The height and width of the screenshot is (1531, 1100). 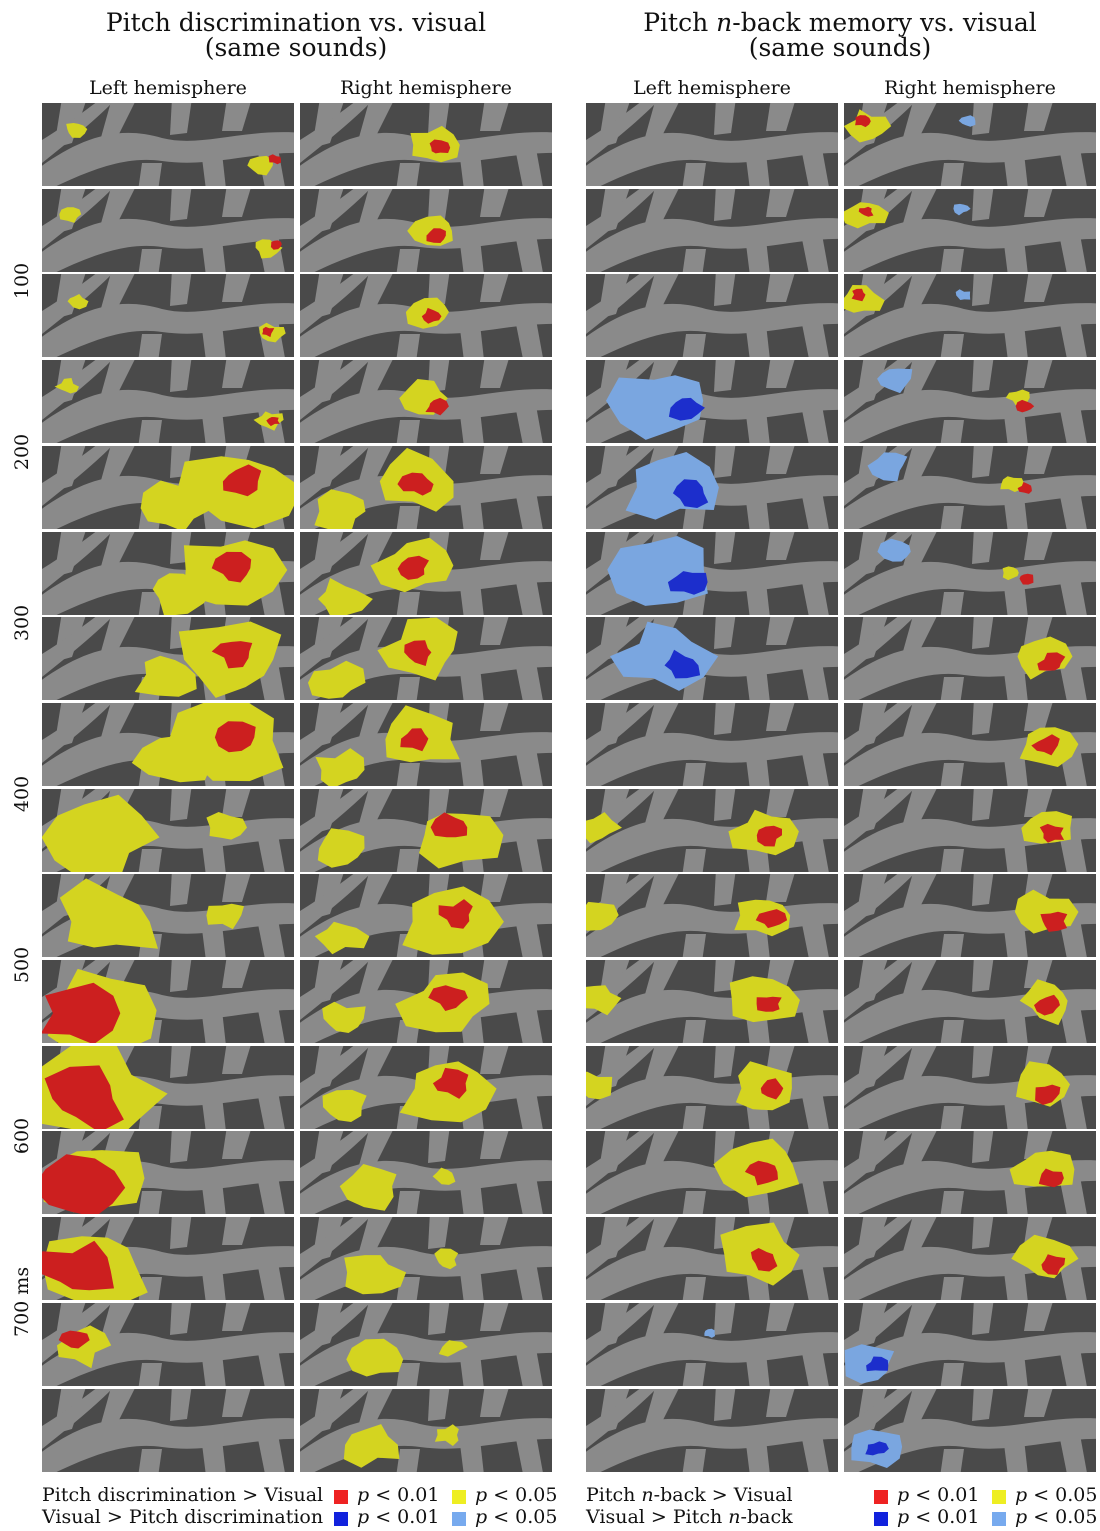 What do you see at coordinates (296, 22) in the screenshot?
I see `panel-1-title-line1: Pitch discrimination vs. visual` at bounding box center [296, 22].